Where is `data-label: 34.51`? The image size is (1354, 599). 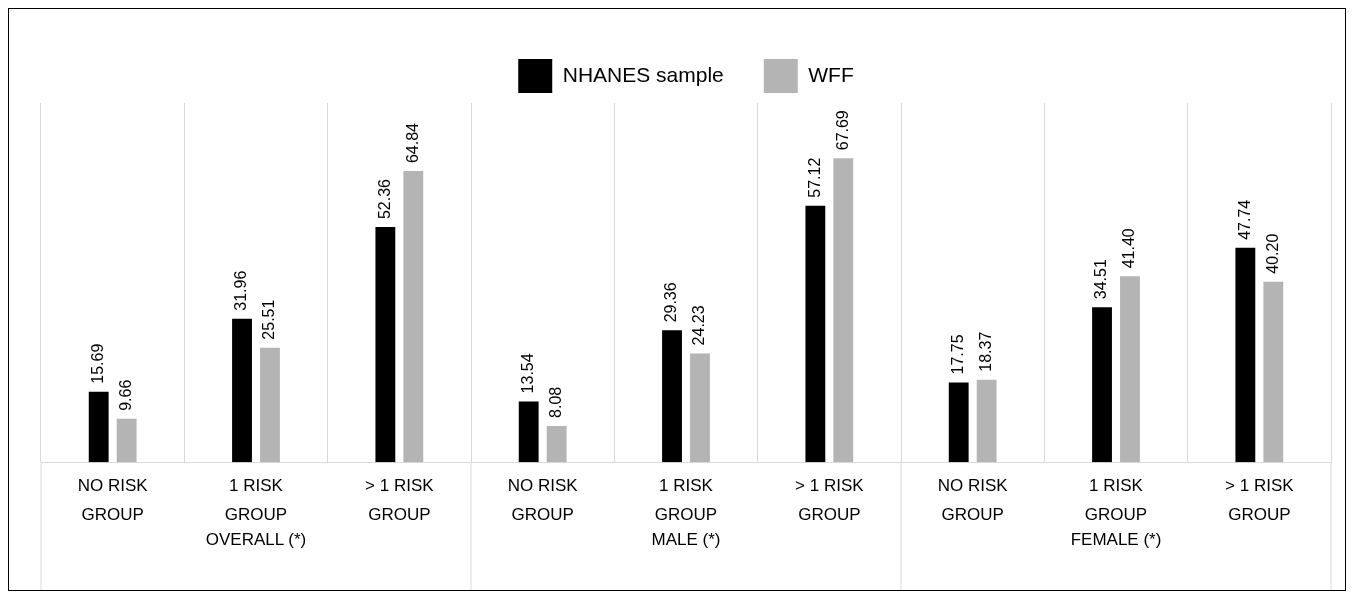 data-label: 34.51 is located at coordinates (1101, 279).